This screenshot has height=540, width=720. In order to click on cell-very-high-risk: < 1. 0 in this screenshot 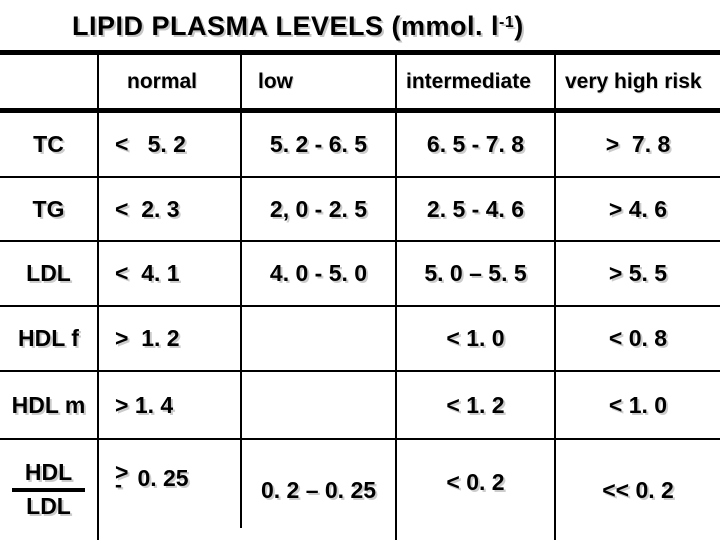, I will do `click(638, 404)`.